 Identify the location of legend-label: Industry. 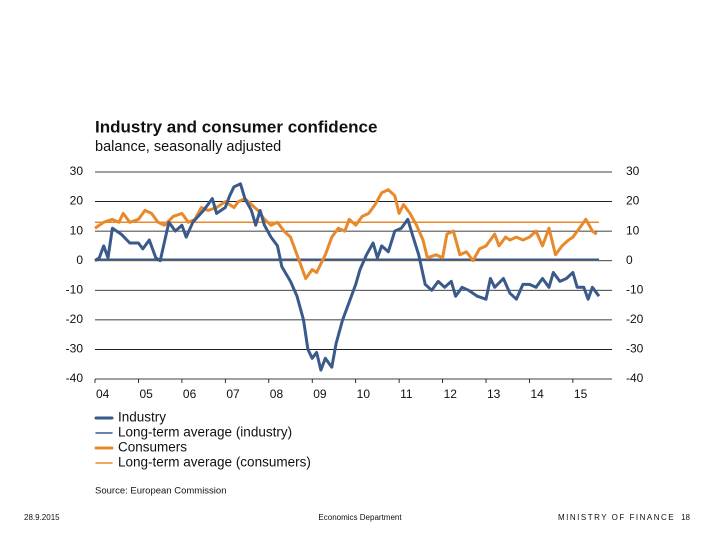
(142, 417).